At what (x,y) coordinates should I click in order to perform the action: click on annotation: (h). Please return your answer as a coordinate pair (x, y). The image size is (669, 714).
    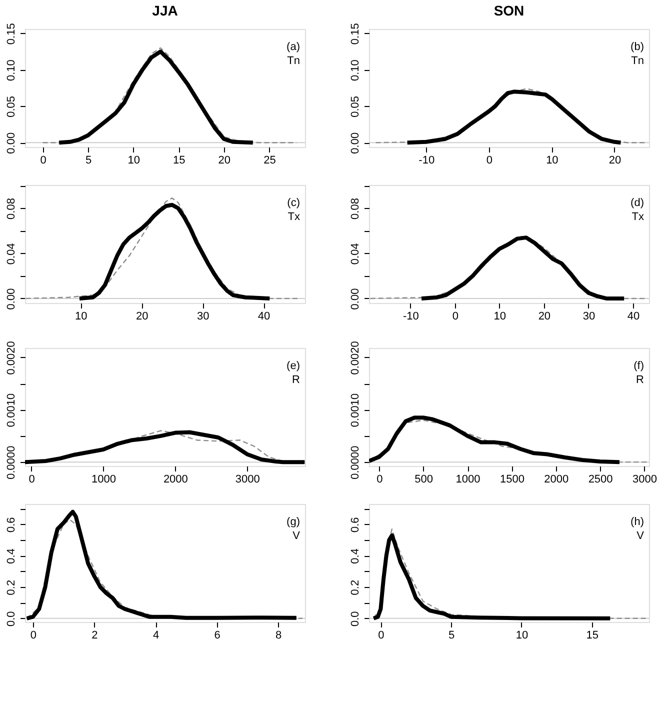
    Looking at the image, I should click on (637, 522).